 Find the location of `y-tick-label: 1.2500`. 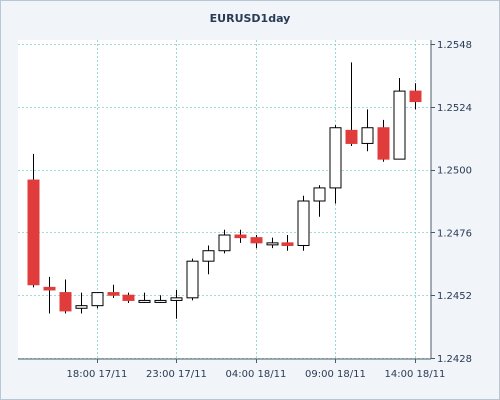

y-tick-label: 1.2500 is located at coordinates (454, 171).